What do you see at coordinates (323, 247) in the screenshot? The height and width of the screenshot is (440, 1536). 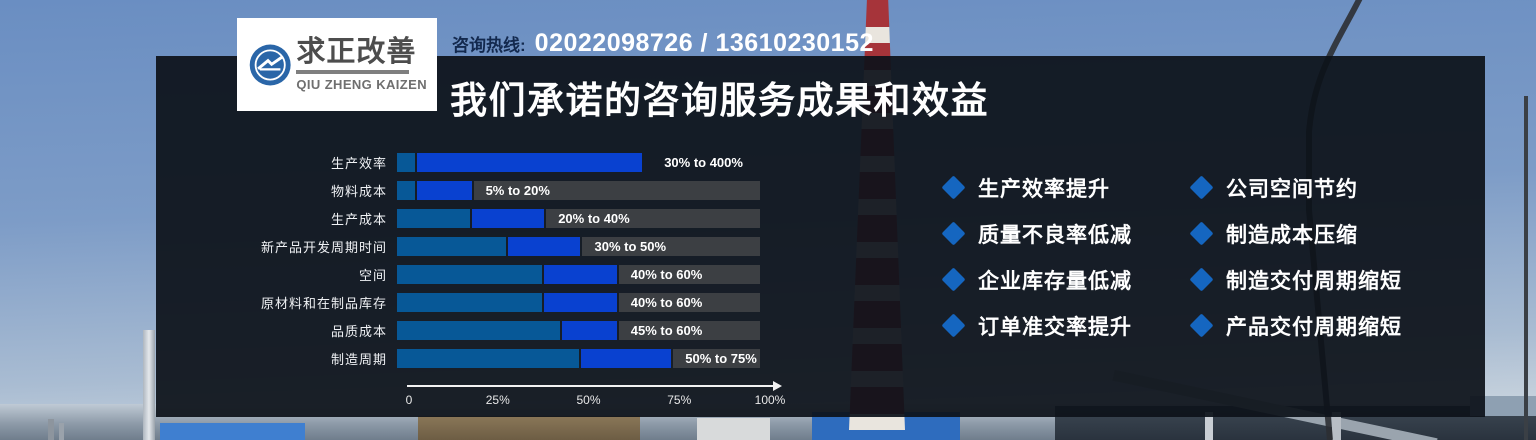 I see `chart-category-label: 新产品开发周期时间` at bounding box center [323, 247].